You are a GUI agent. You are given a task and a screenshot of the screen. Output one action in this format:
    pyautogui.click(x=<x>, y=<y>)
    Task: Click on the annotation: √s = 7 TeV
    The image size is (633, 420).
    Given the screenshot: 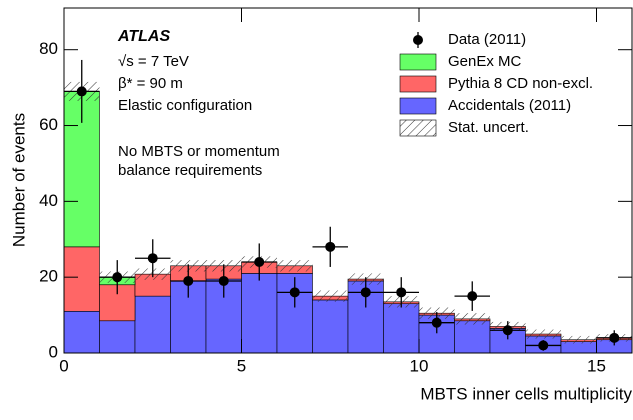 What is the action you would take?
    pyautogui.click(x=153, y=61)
    